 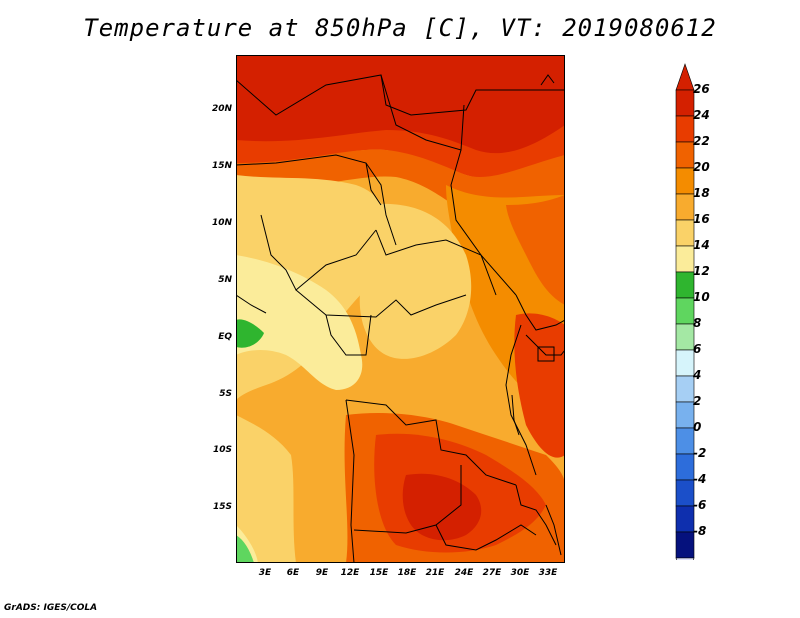 I want to click on border-coast-north, so click(x=251, y=304).